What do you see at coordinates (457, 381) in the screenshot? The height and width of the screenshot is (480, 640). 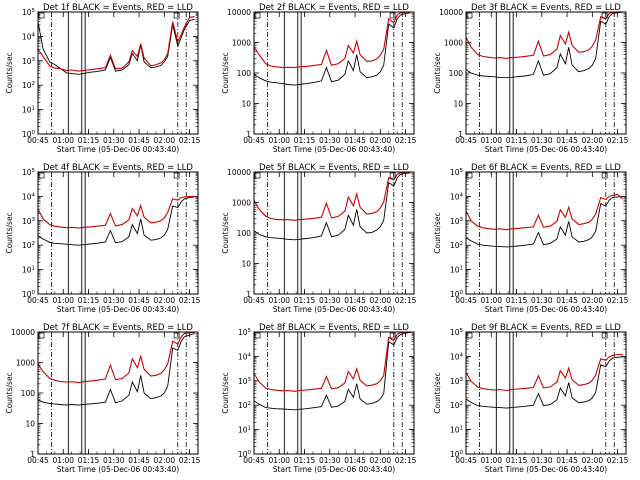 I see `y-tick-label: 103` at bounding box center [457, 381].